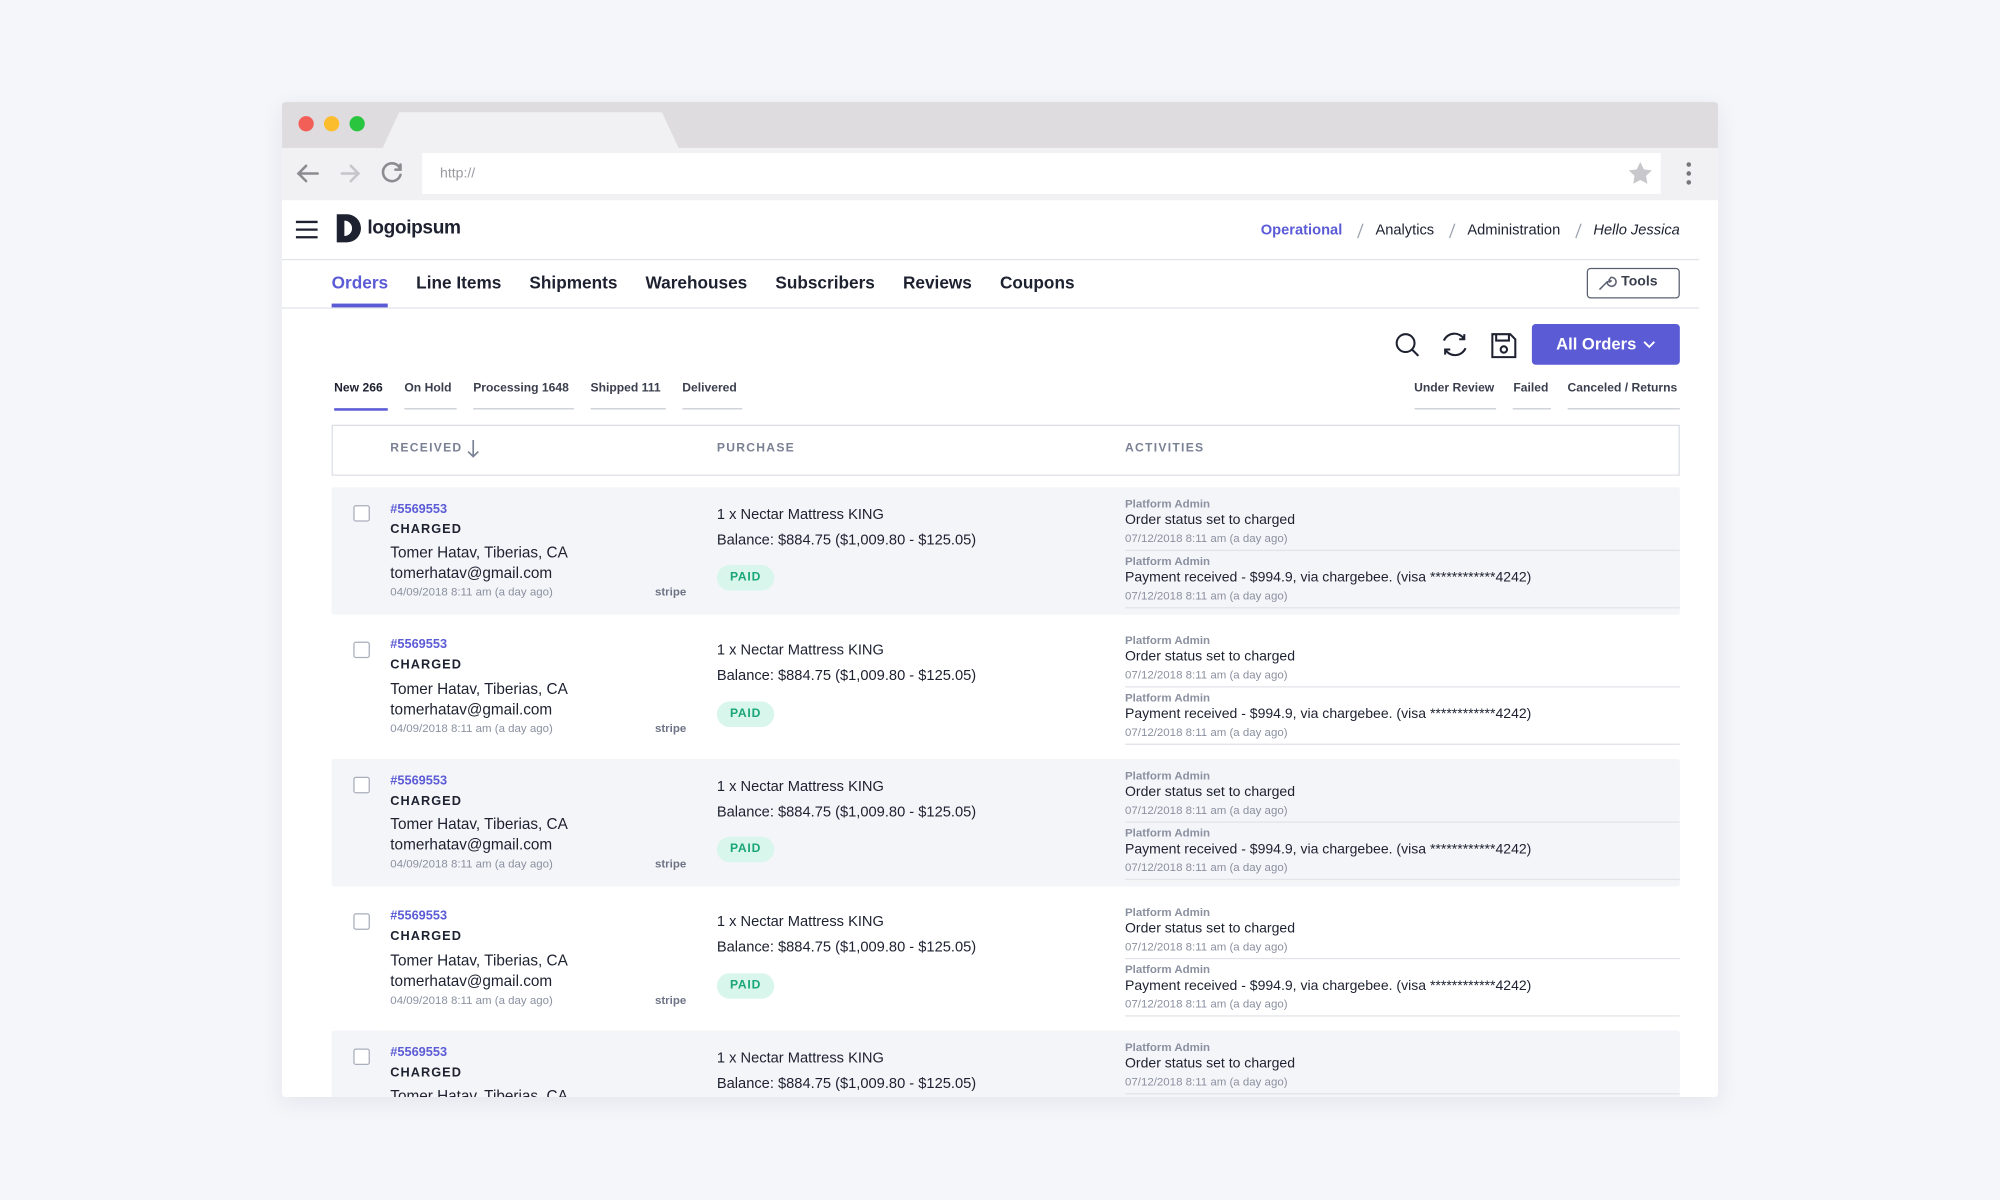 The width and height of the screenshot is (2000, 1200). Describe the element at coordinates (1639, 282) in the screenshot. I see `tools-label: Tools` at that location.